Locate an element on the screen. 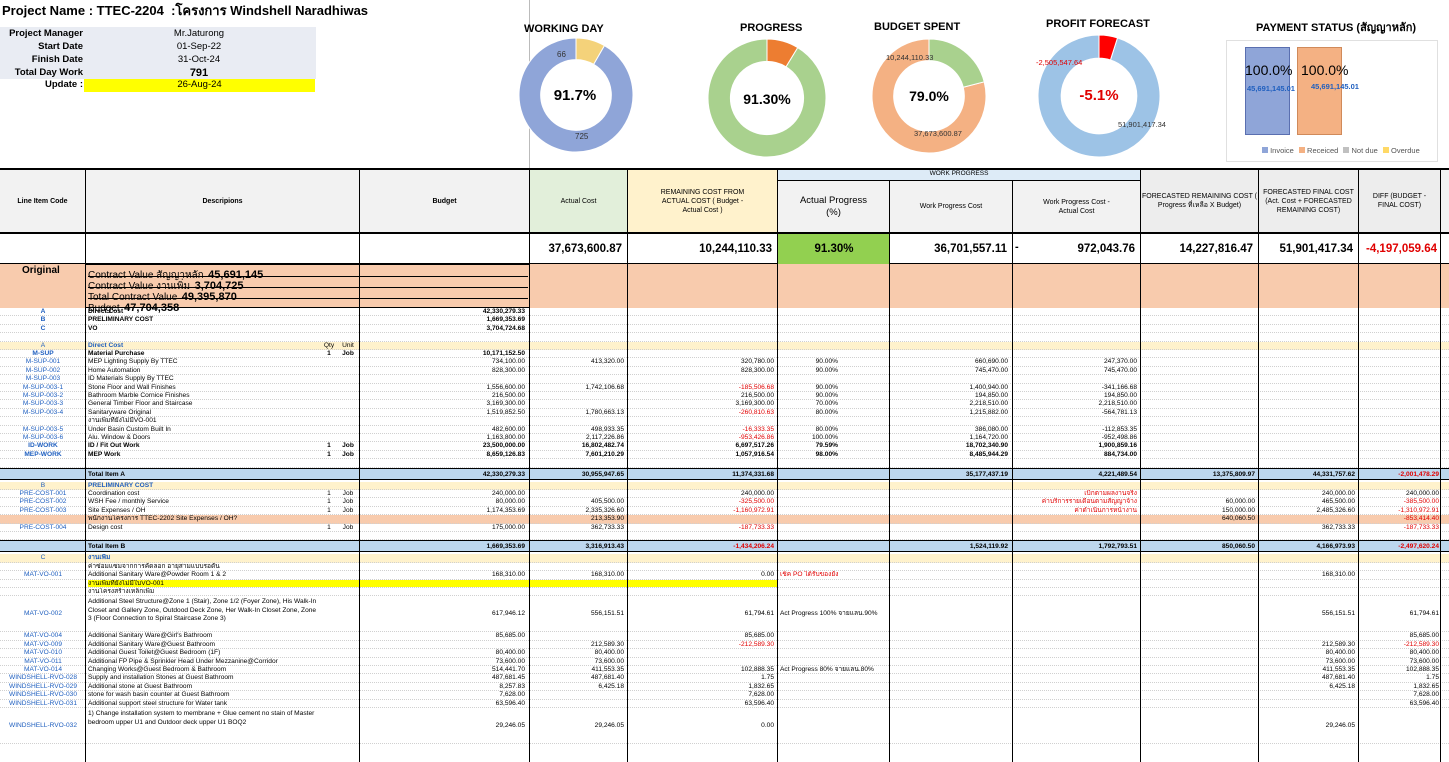 The width and height of the screenshot is (1449, 762). cell-ffinal: 2,485,326.60 is located at coordinates (1335, 510).